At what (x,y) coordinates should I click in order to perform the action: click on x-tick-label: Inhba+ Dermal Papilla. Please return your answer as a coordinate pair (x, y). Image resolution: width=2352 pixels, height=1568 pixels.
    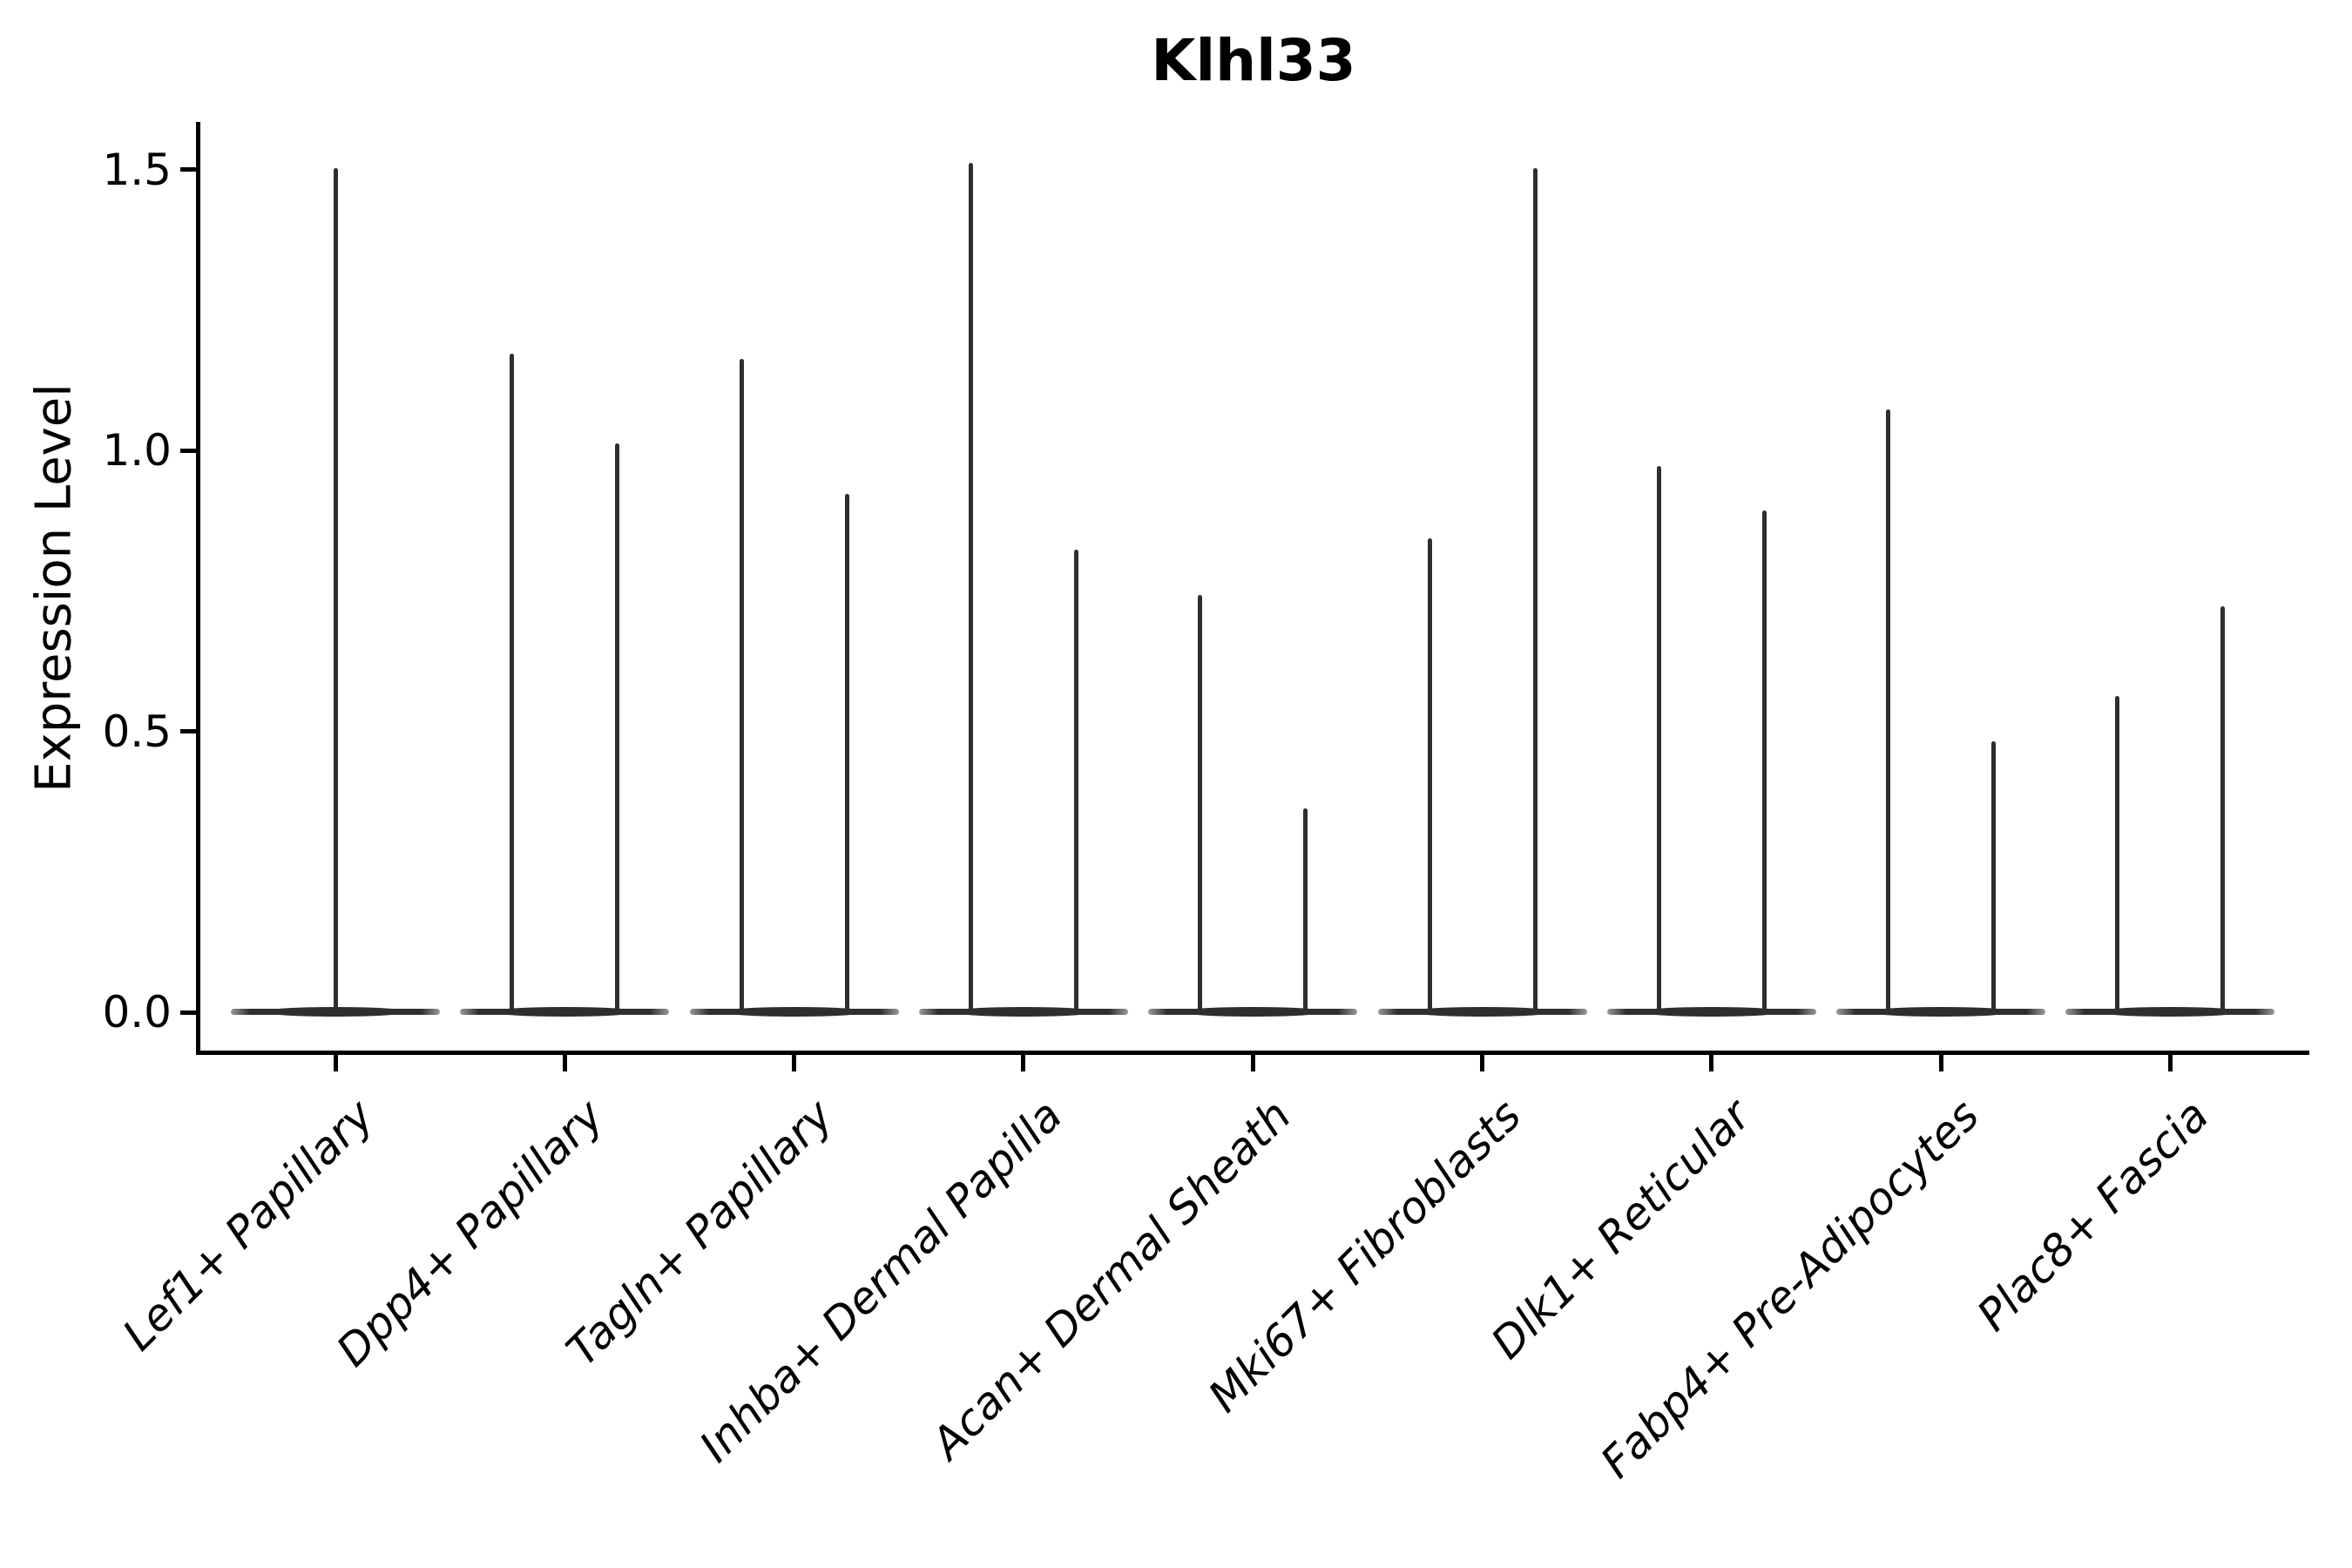
    Looking at the image, I should click on (880, 1281).